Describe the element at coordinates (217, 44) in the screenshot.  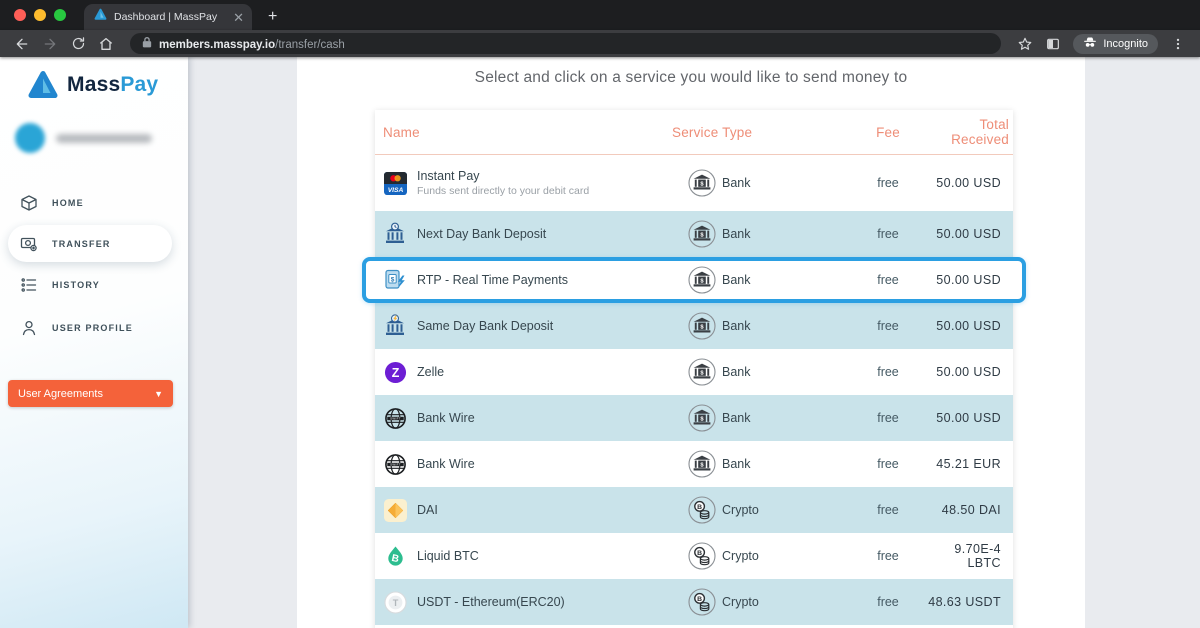
I see `url-domain: members.masspay.io` at that location.